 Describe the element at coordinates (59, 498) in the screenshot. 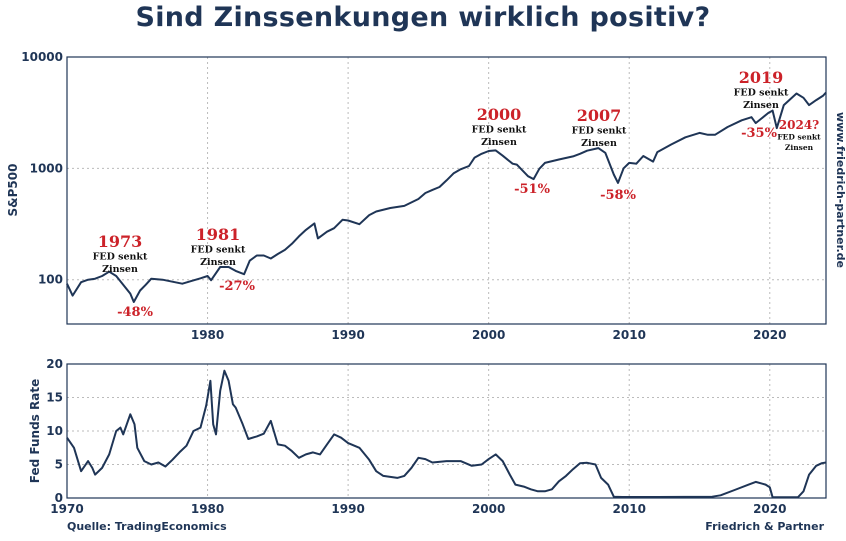

I see `fed-rate-y-tick-label: 0` at that location.